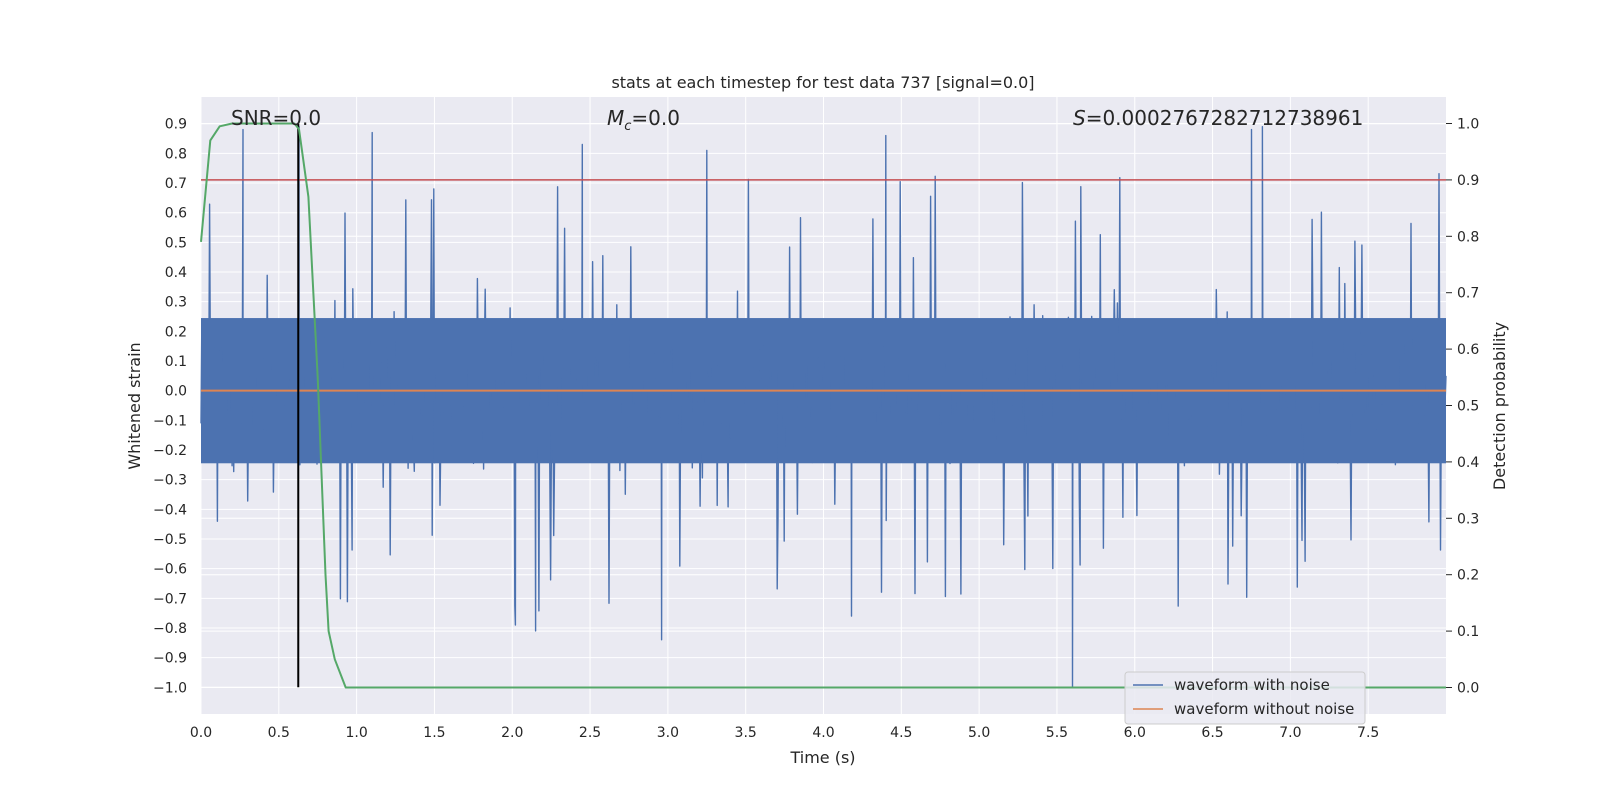 The image size is (1600, 800). Describe the element at coordinates (170, 570) in the screenshot. I see `y-tick-label: −0.6` at that location.